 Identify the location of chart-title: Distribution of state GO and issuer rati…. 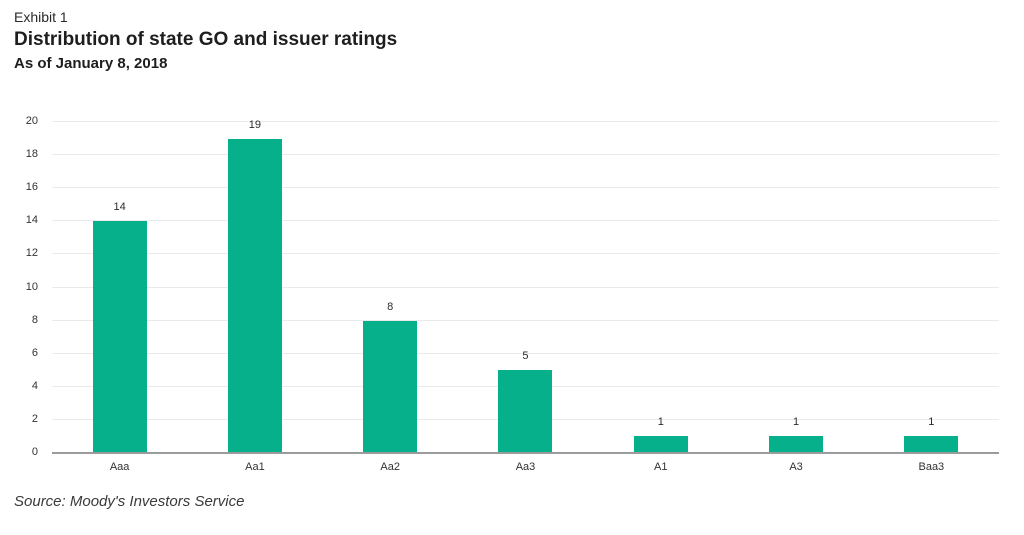
(206, 39).